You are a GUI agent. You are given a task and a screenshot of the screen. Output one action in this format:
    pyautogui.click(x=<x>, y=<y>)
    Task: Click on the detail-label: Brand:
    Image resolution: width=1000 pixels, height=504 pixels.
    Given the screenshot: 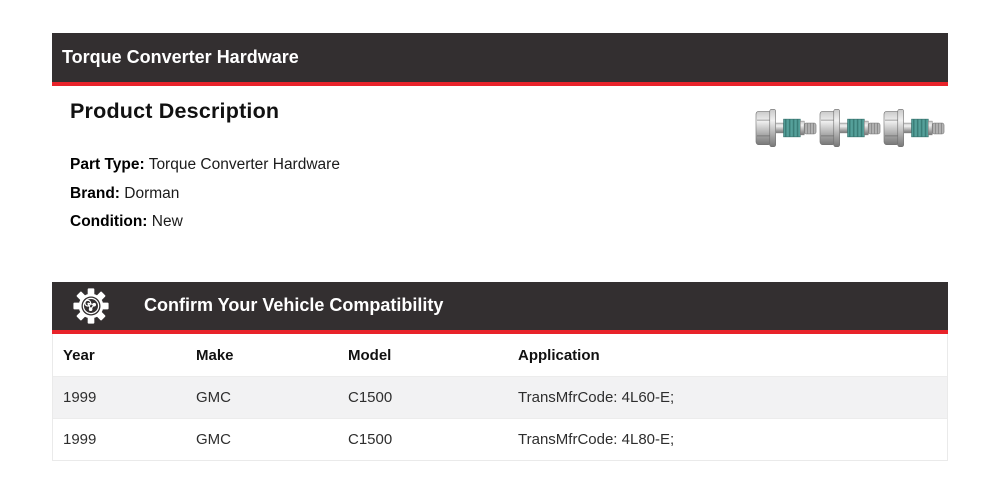 What is the action you would take?
    pyautogui.click(x=95, y=193)
    